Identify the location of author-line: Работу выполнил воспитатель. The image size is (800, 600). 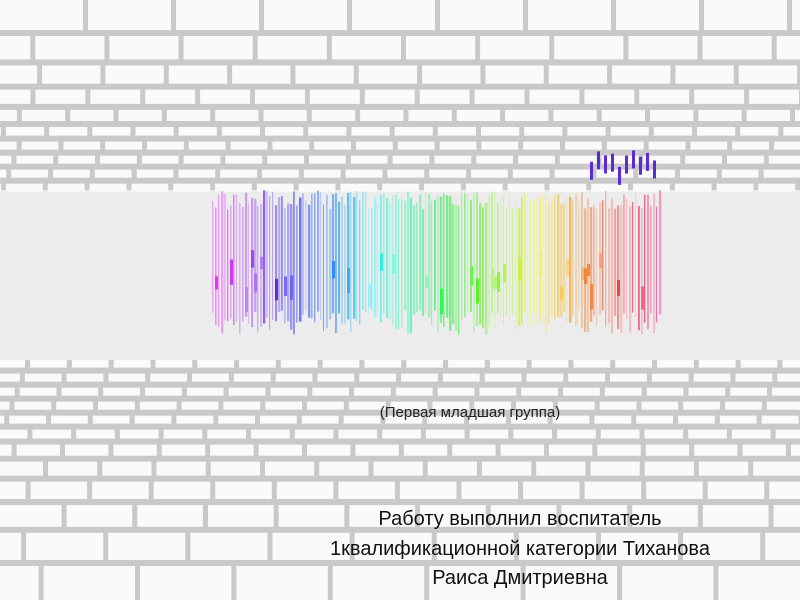
(520, 519).